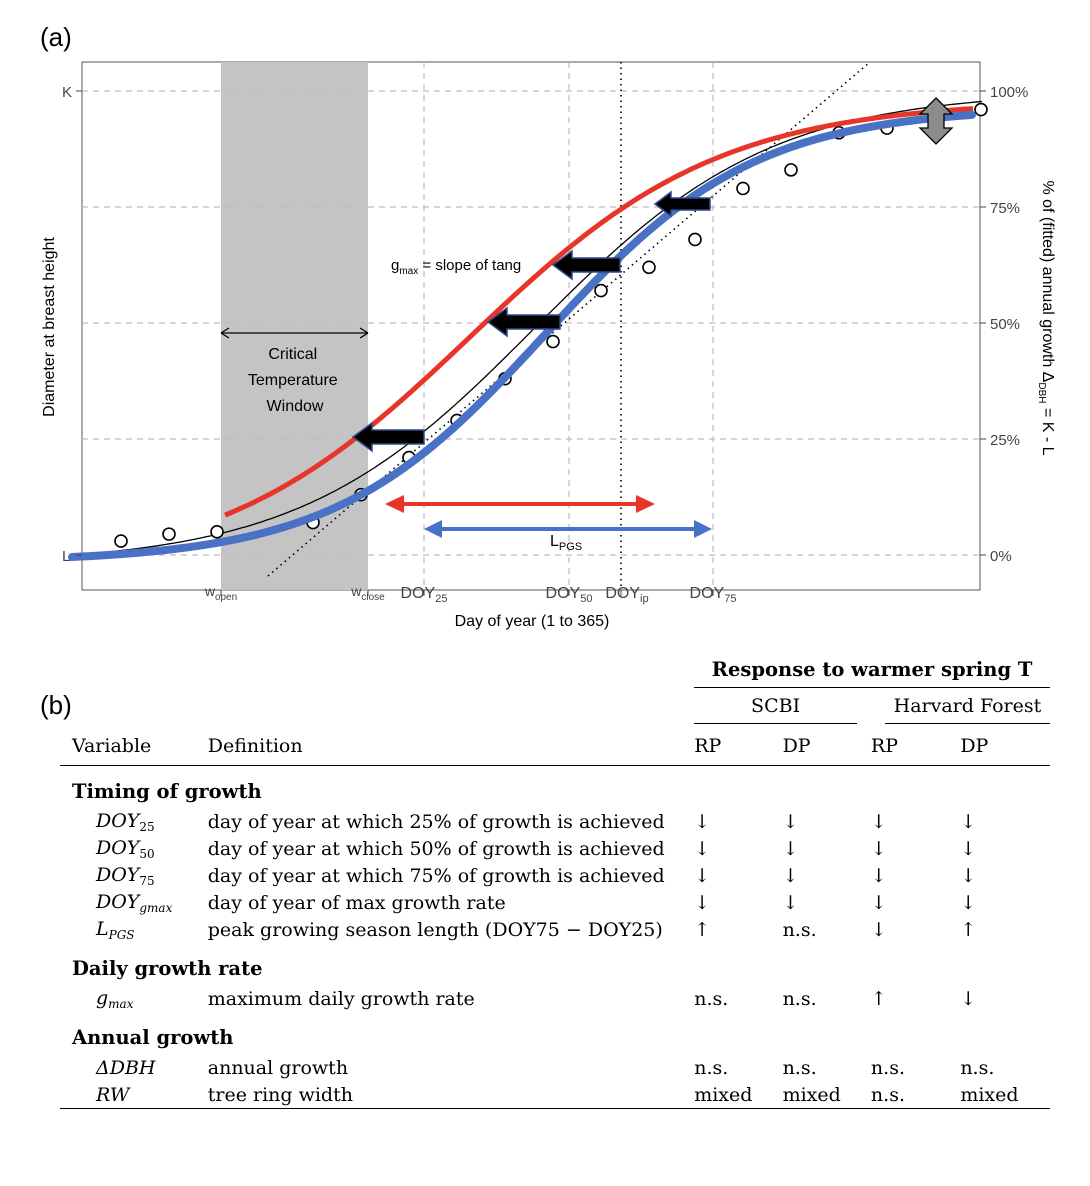 The width and height of the screenshot is (1090, 1186). Describe the element at coordinates (555, 1033) in the screenshot. I see `group-row: Annual growth` at that location.